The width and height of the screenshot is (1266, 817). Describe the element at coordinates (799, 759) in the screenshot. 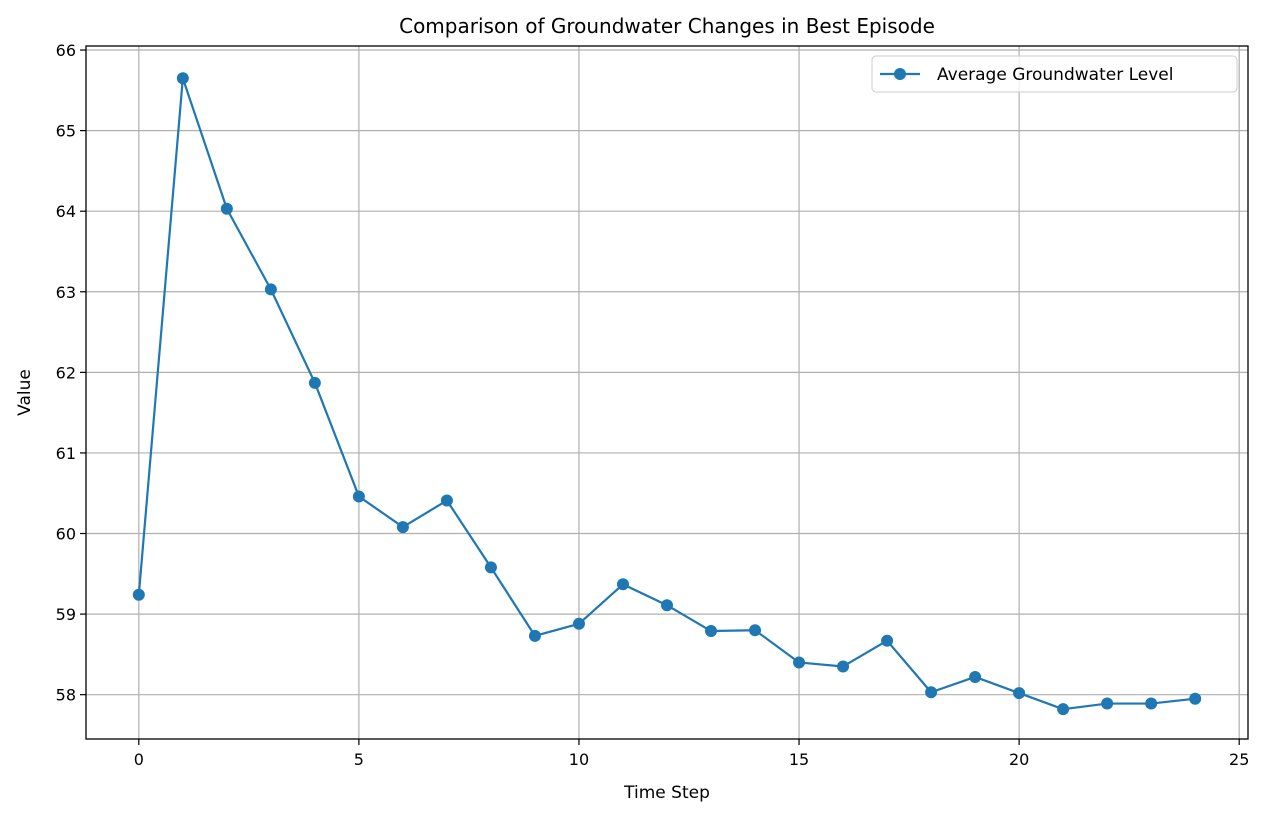

I see `x-tick-label: 15` at that location.